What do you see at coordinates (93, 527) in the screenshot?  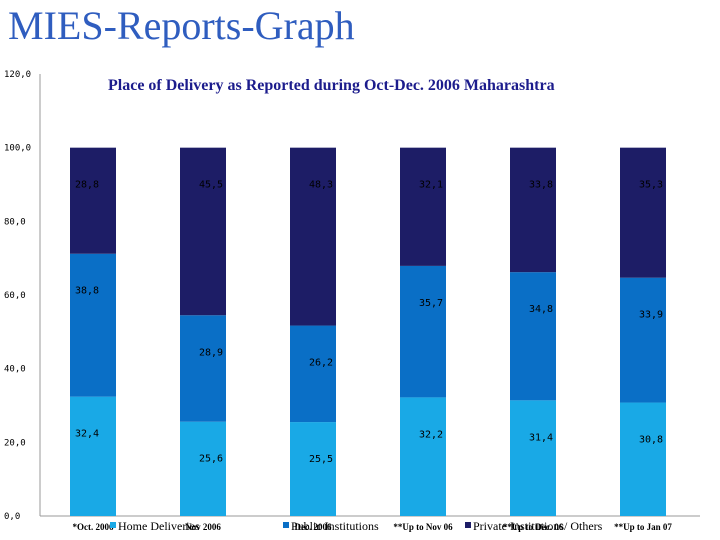 I see `x-tick-label: *Oct. 2006` at bounding box center [93, 527].